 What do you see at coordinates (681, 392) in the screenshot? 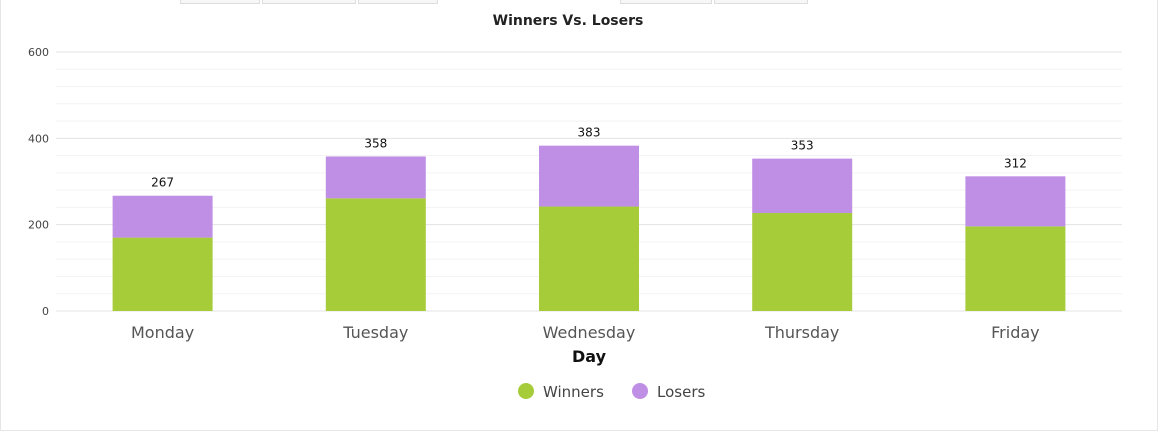
I see `legend-label-losers: Losers` at bounding box center [681, 392].